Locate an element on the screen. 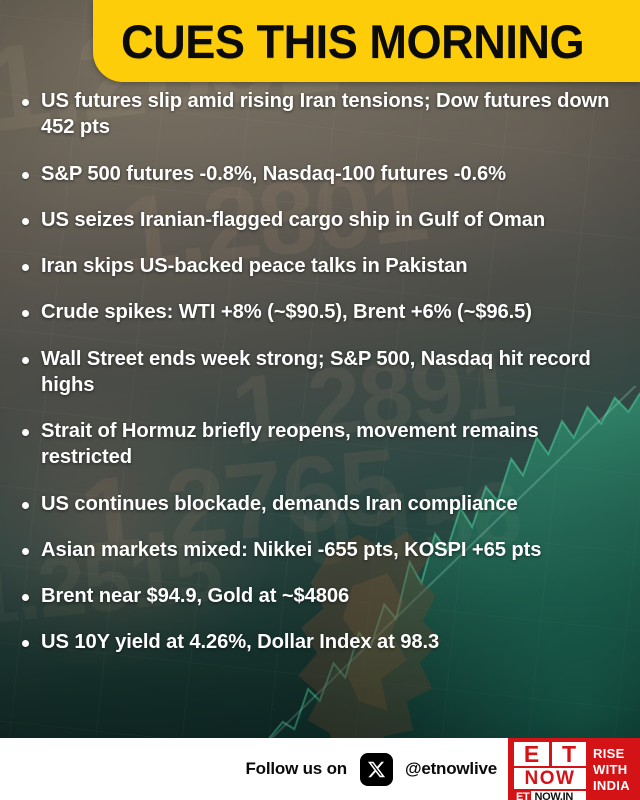 This screenshot has width=640, height=800. tagline-line-1: RISE is located at coordinates (609, 753).